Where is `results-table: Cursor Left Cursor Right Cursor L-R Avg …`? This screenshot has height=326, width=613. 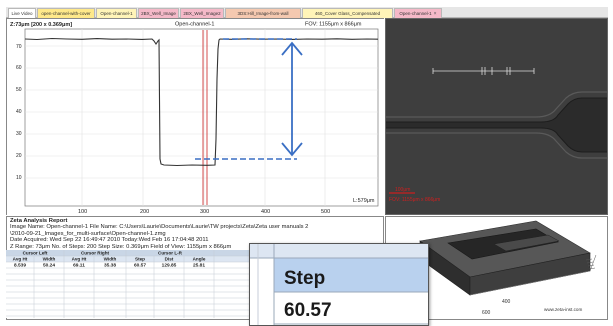 results-table: Cursor Left Cursor Right Cursor L-R Avg … is located at coordinates (132, 284).